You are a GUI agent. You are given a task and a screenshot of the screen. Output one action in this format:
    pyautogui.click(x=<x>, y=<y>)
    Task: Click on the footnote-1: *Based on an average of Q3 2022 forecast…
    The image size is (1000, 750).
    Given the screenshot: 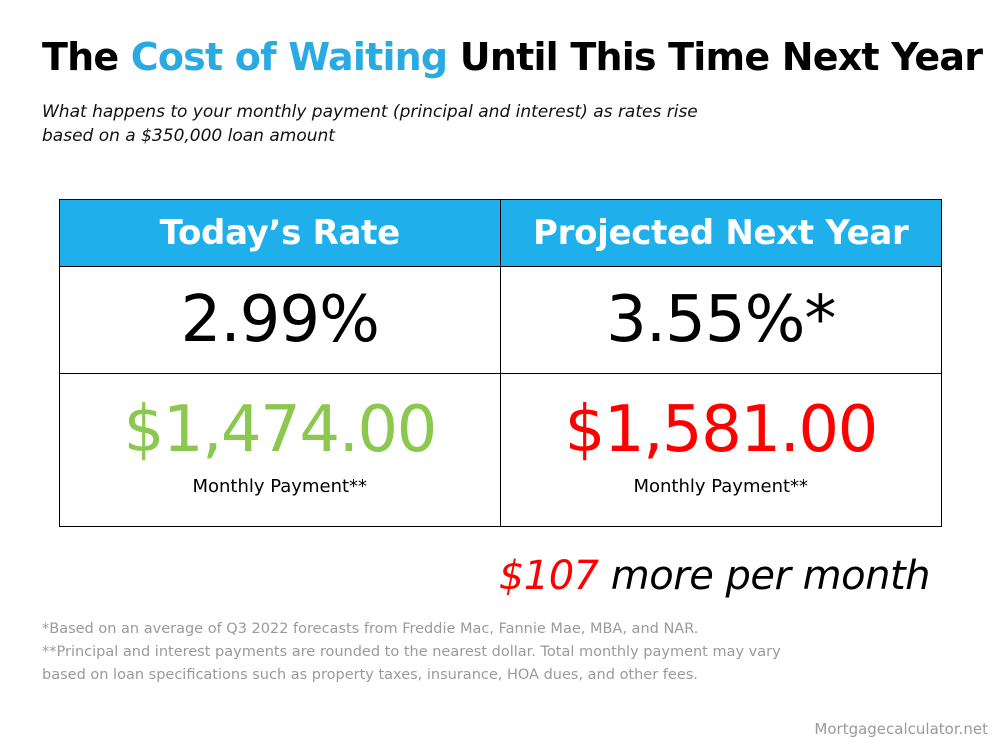 What is the action you would take?
    pyautogui.click(x=370, y=629)
    